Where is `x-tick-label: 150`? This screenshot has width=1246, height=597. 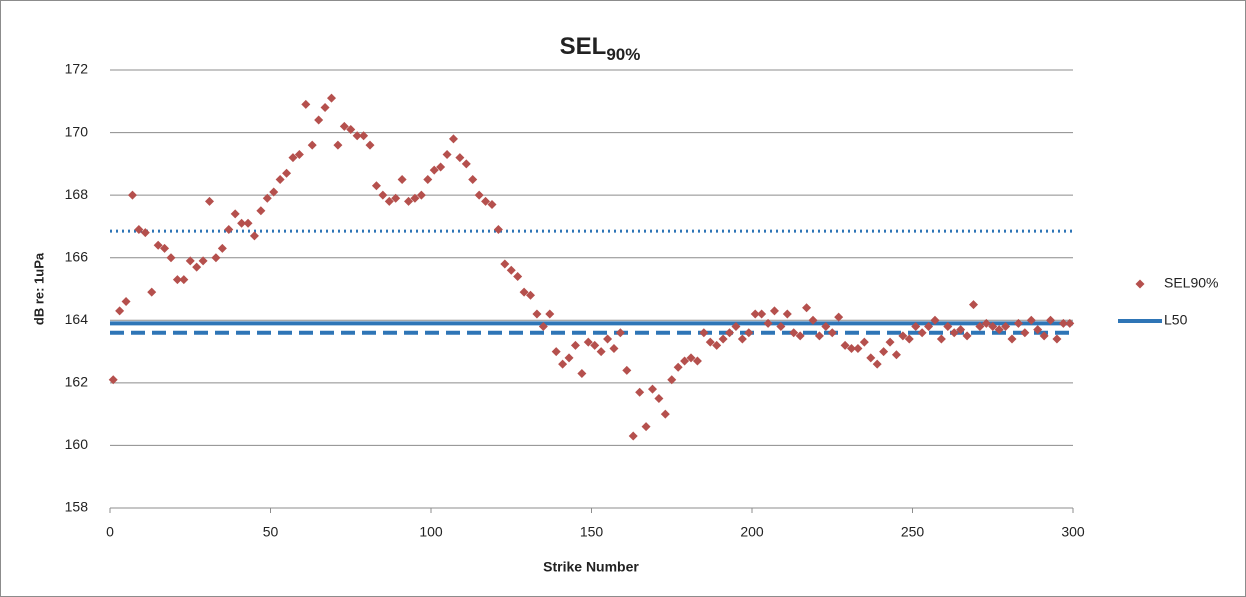 x-tick-label: 150 is located at coordinates (592, 532).